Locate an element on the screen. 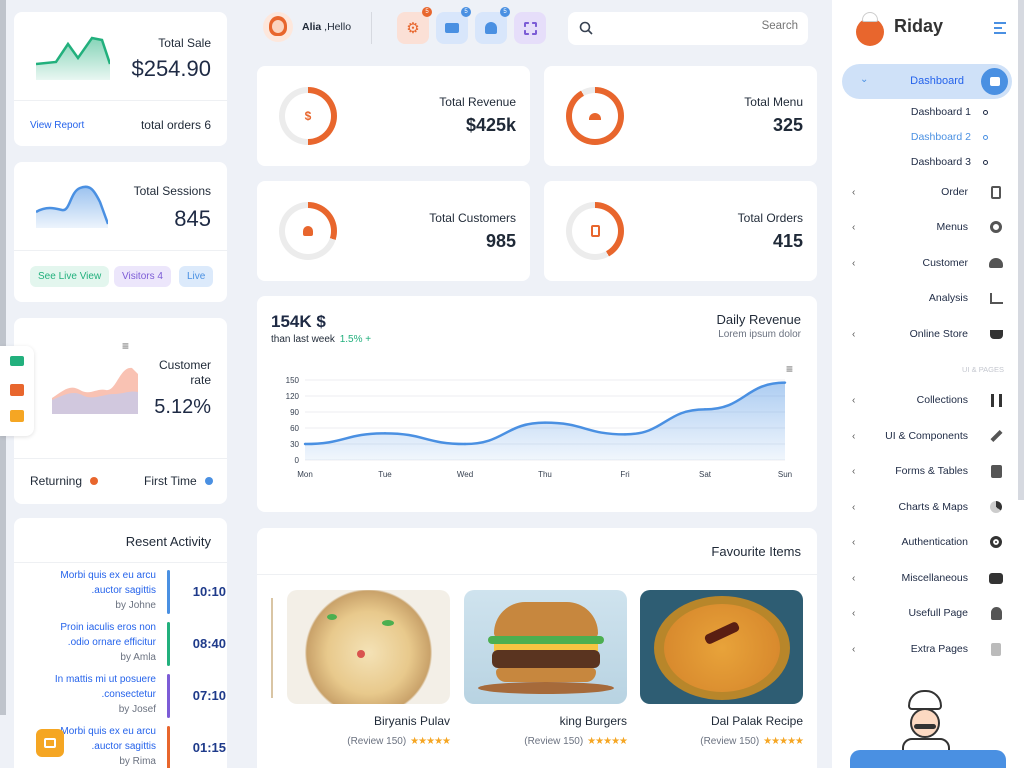  activity-author: by Amla is located at coordinates (138, 657).